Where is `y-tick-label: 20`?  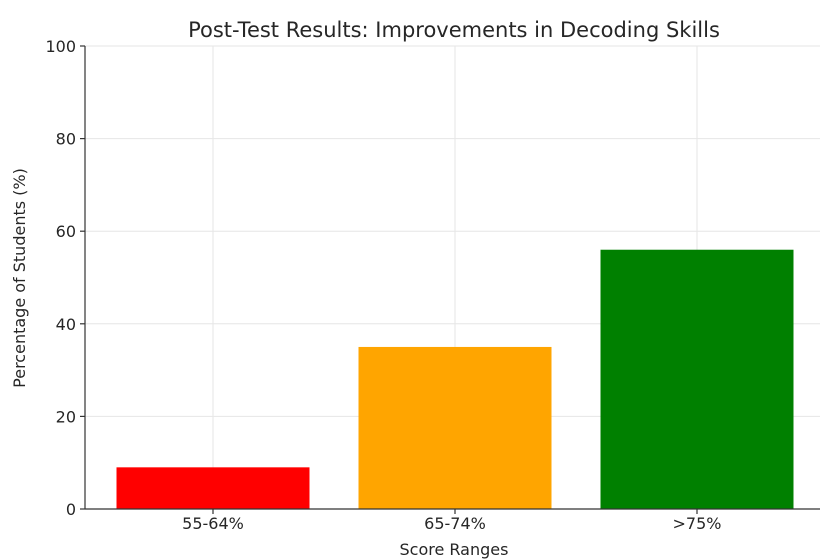 y-tick-label: 20 is located at coordinates (66, 416).